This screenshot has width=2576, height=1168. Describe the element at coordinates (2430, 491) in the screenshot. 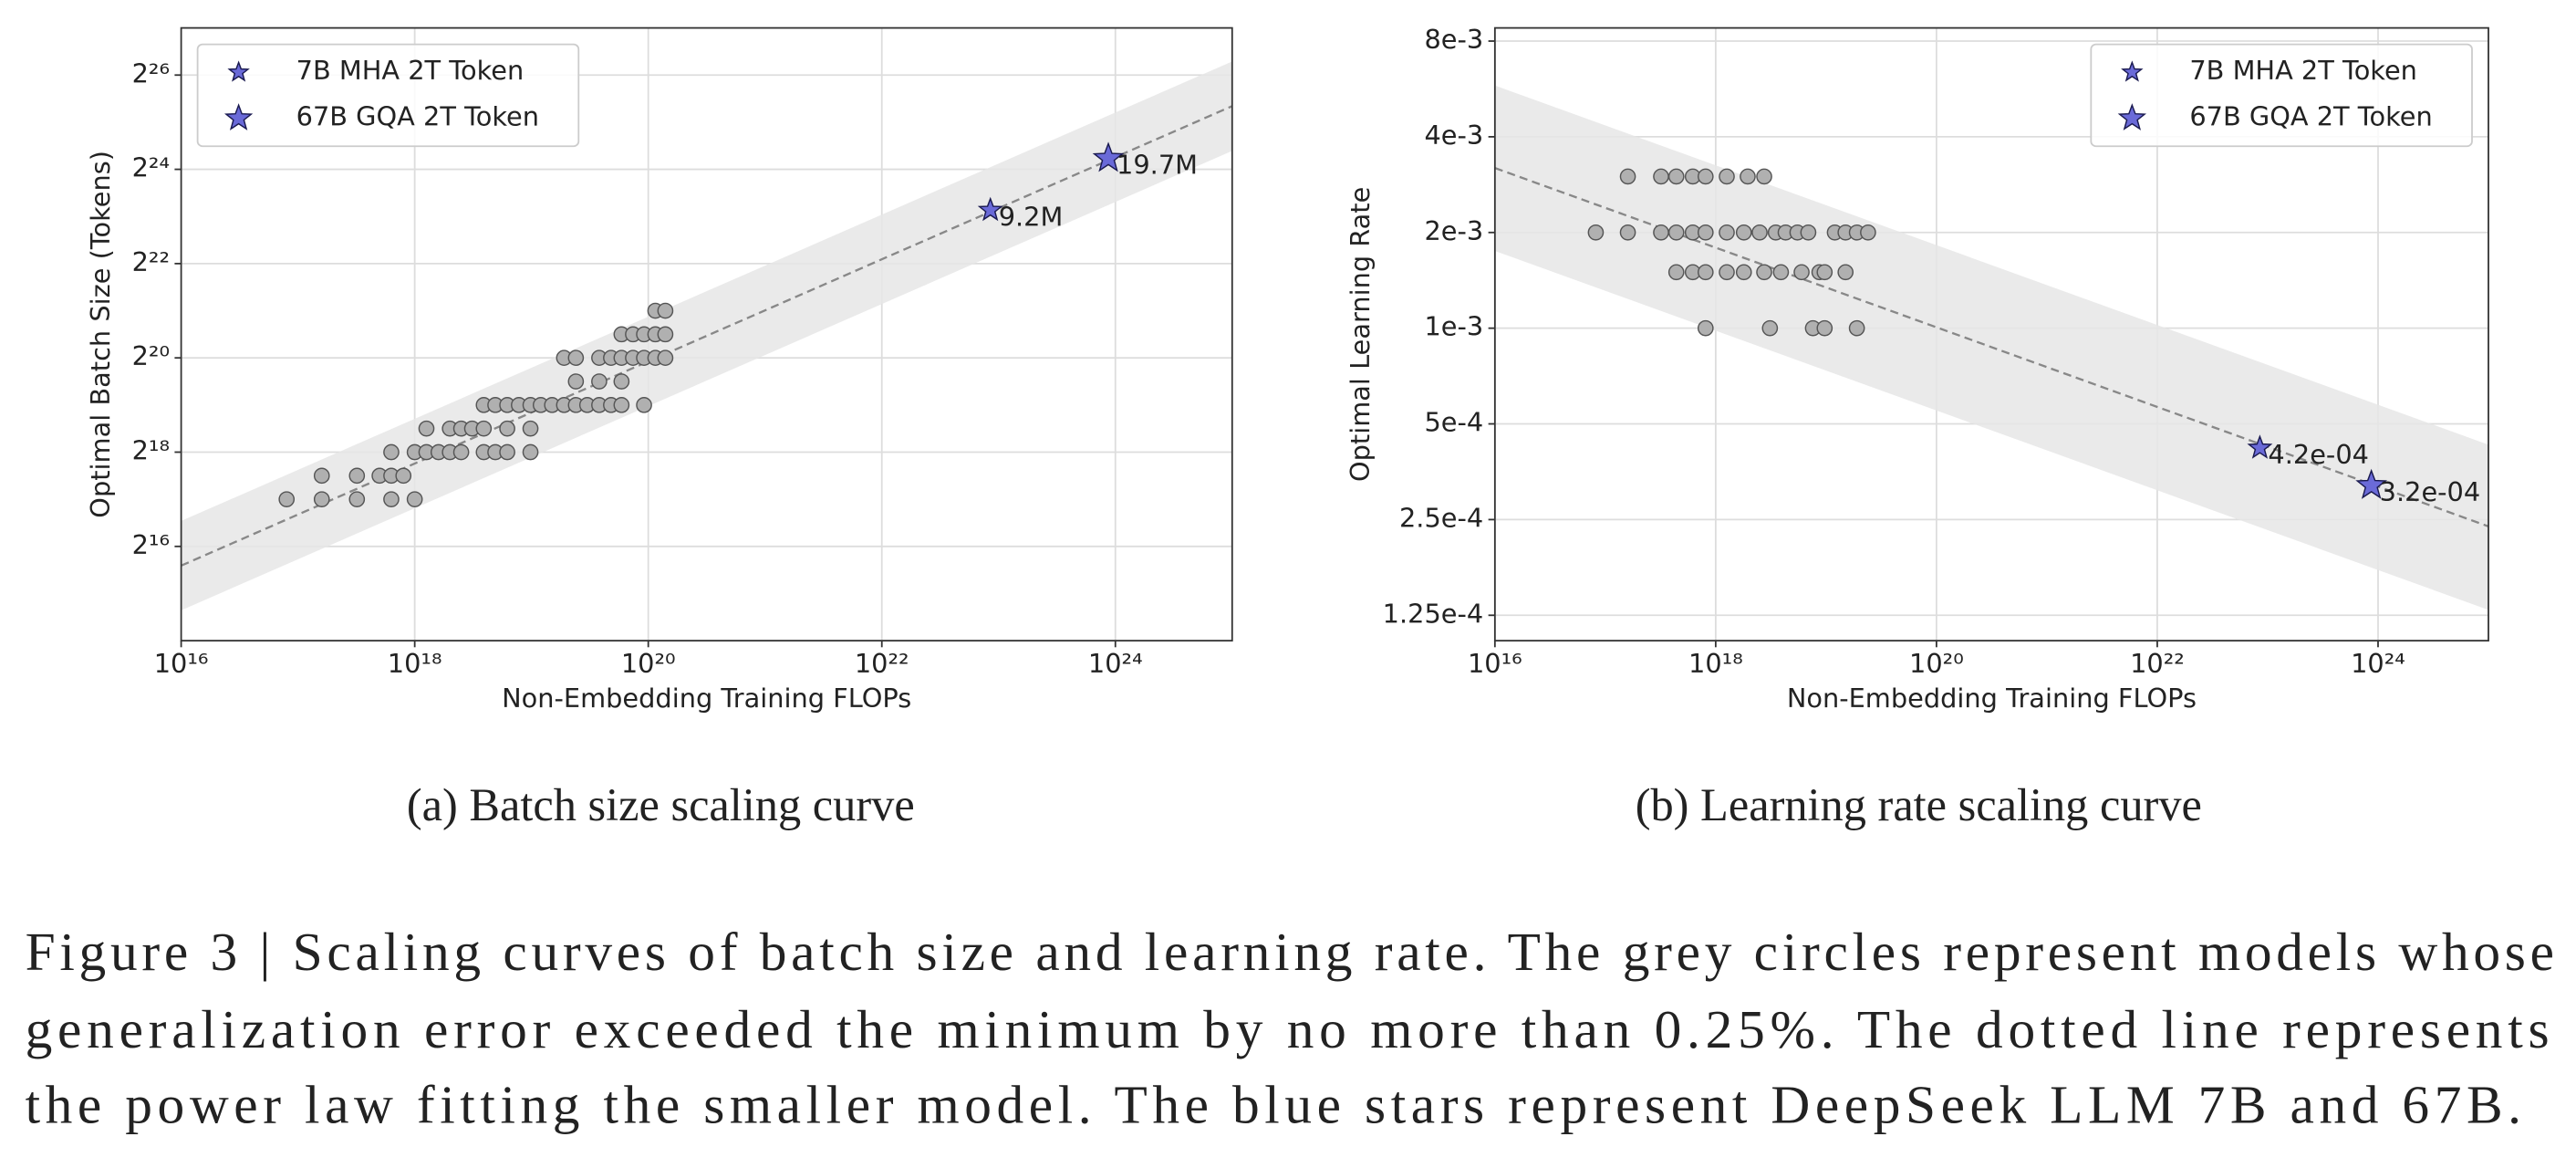

I see `value-label: 3.2e-04` at that location.